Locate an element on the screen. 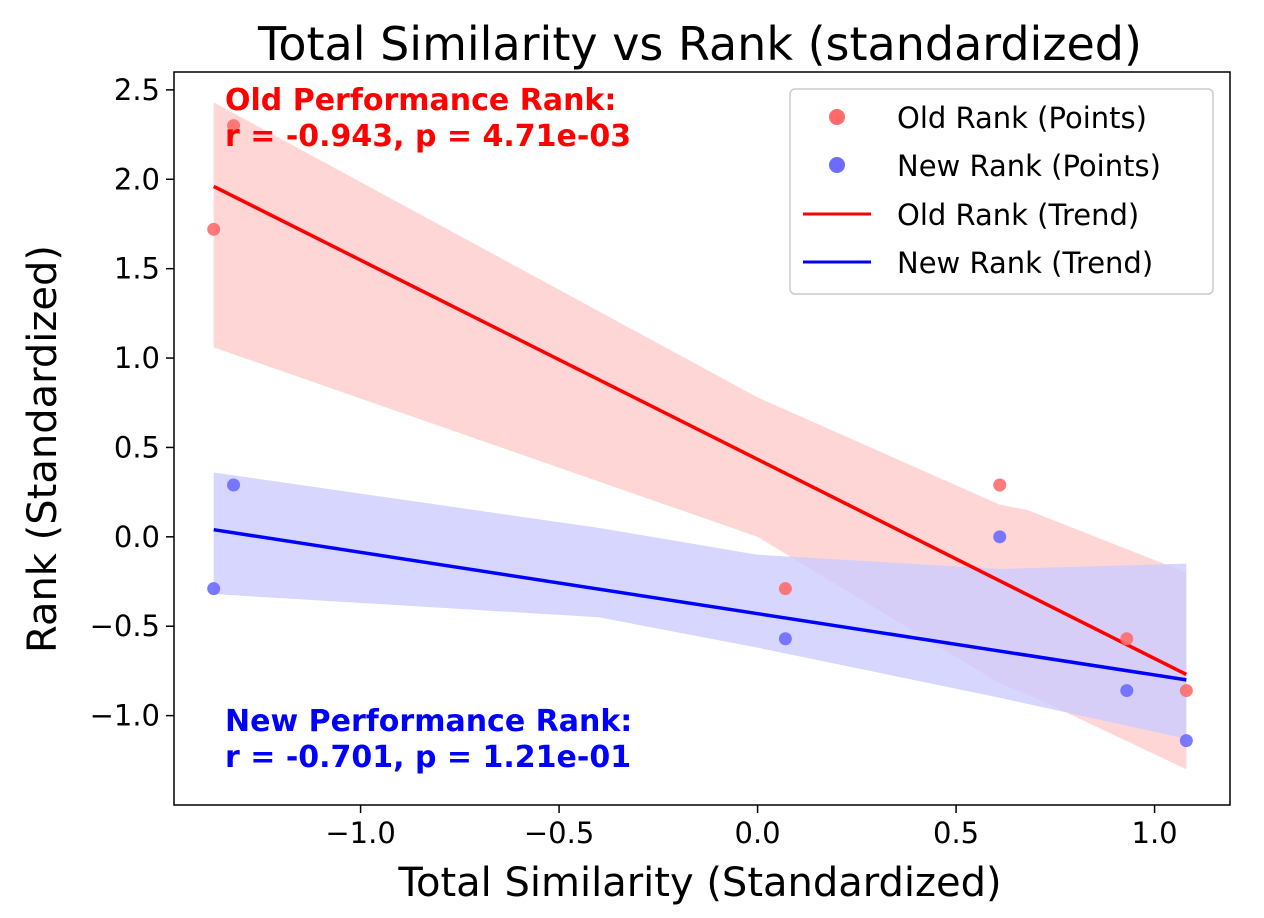 This screenshot has width=1264, height=918. y-tick-label: 0.5 is located at coordinates (137, 447).